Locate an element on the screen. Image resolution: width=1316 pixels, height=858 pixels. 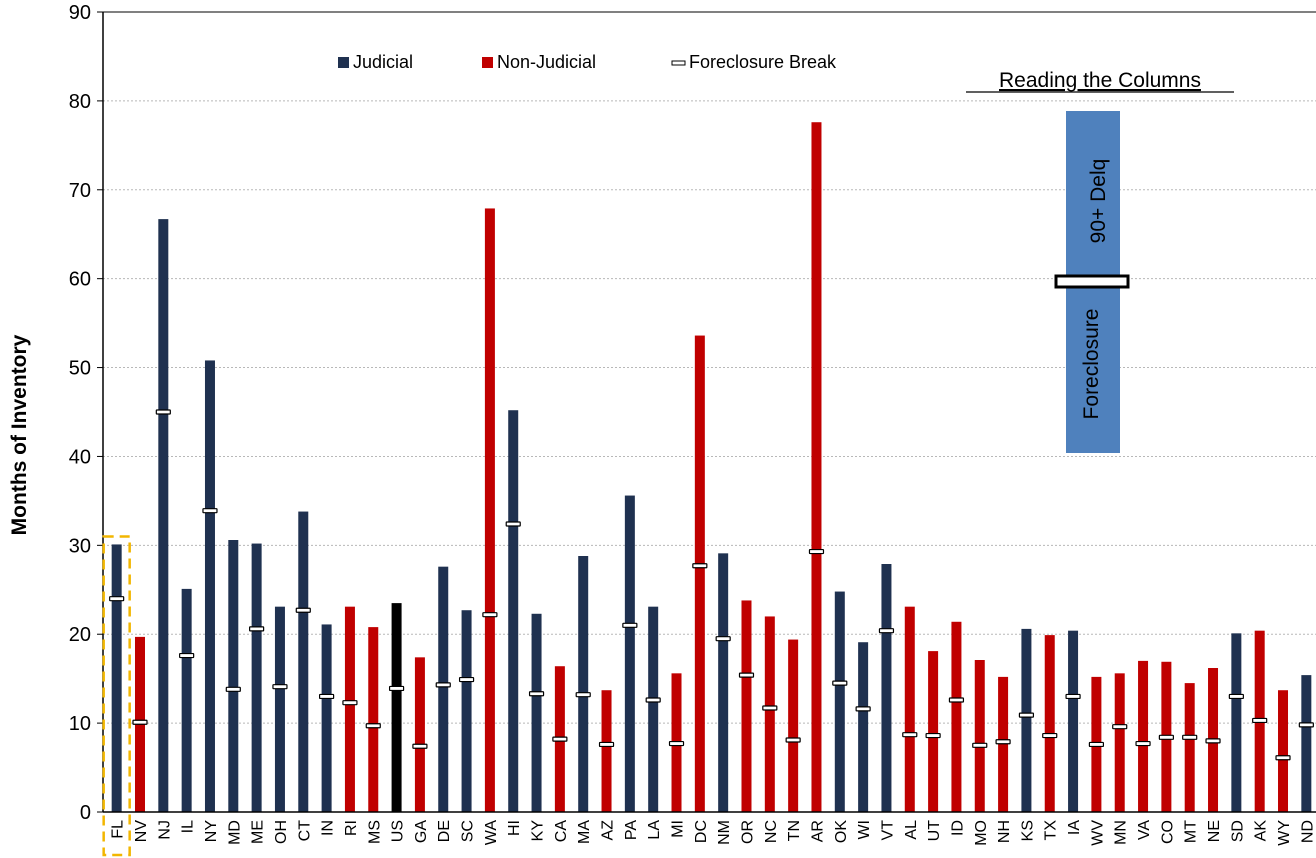
foreclosure-break-wv is located at coordinates (1096, 744).